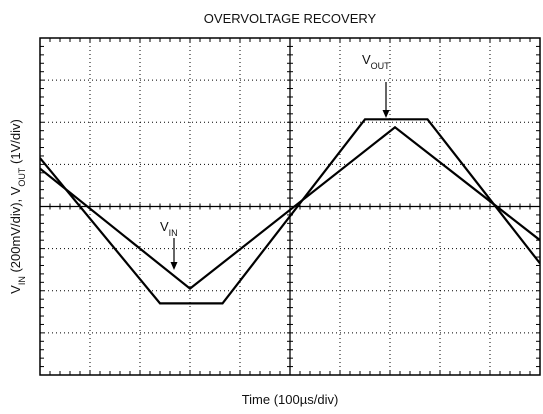  Describe the element at coordinates (15, 231) in the screenshot. I see `label-text: (200mV/div), V` at that location.